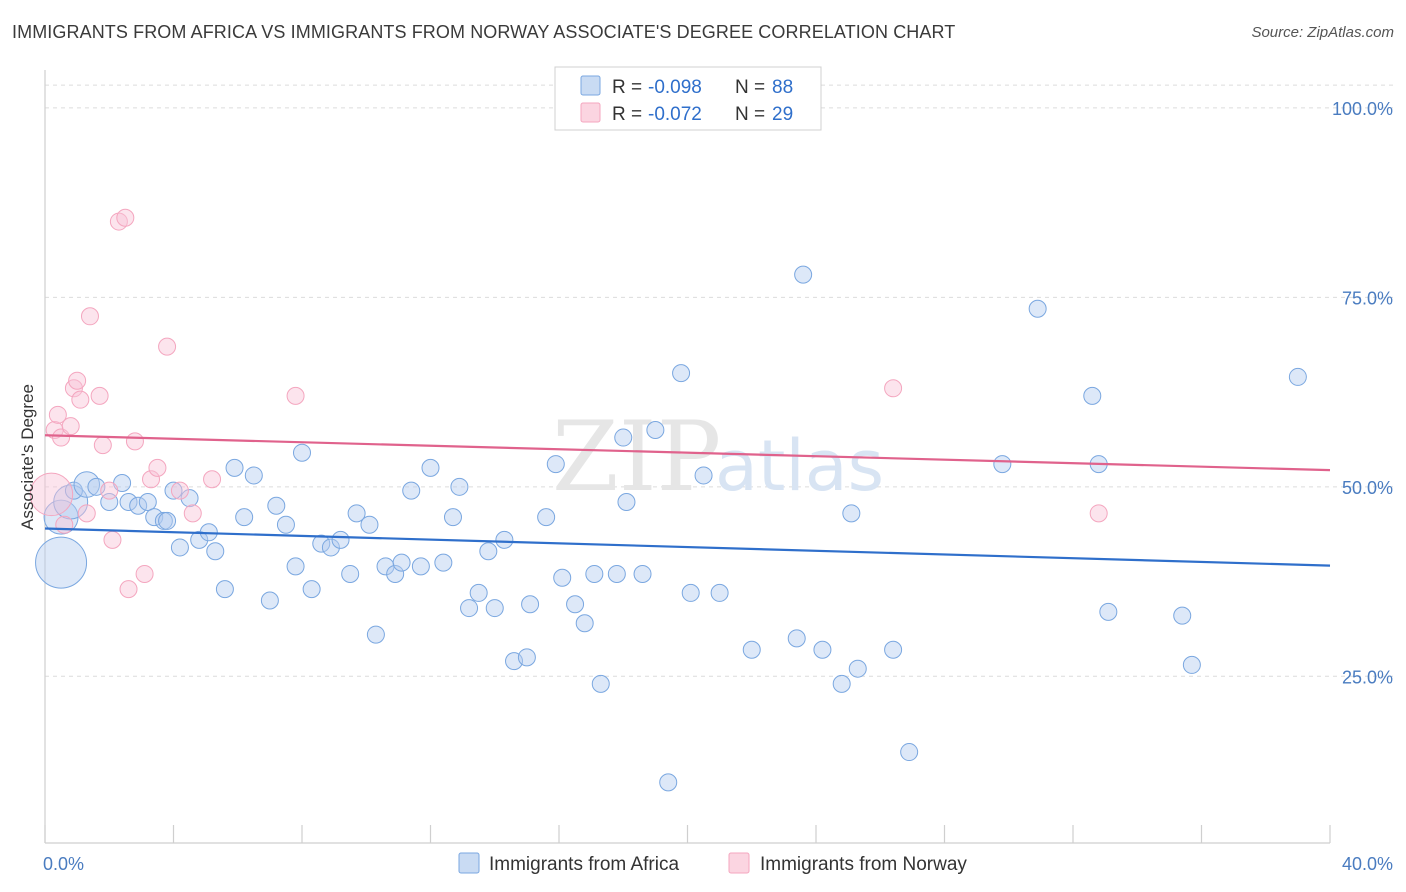  I want to click on watermark-atlas: atlas, so click(799, 466).